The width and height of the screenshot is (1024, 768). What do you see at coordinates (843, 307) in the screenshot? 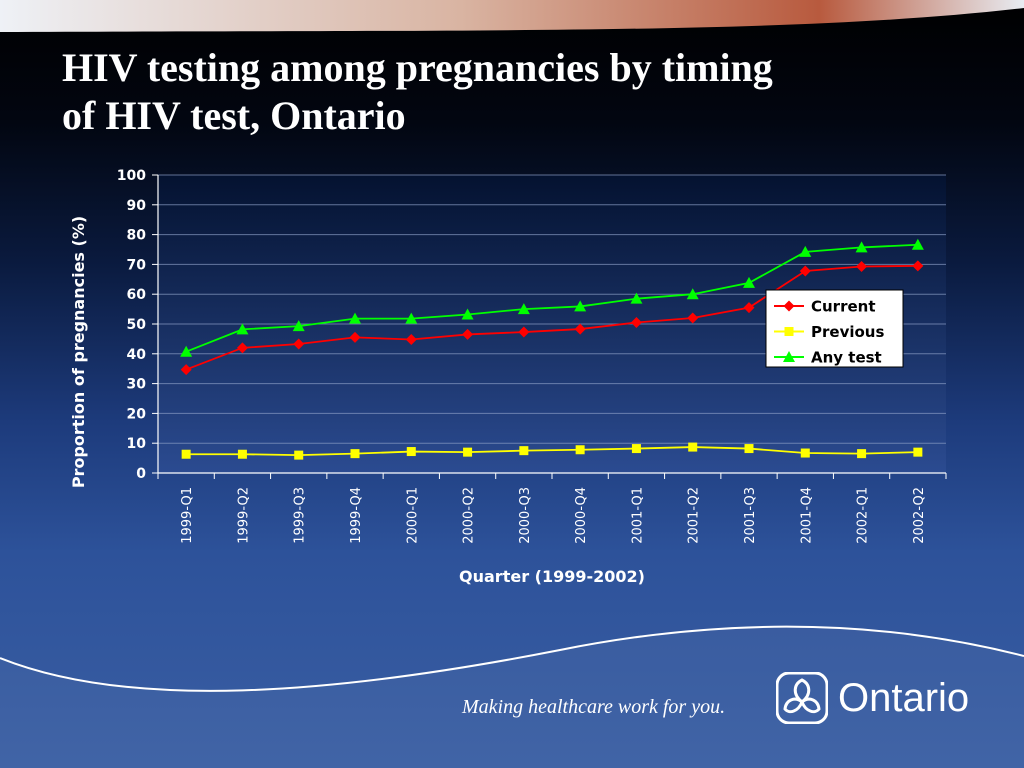
I see `legend-label-current: Current` at bounding box center [843, 307].